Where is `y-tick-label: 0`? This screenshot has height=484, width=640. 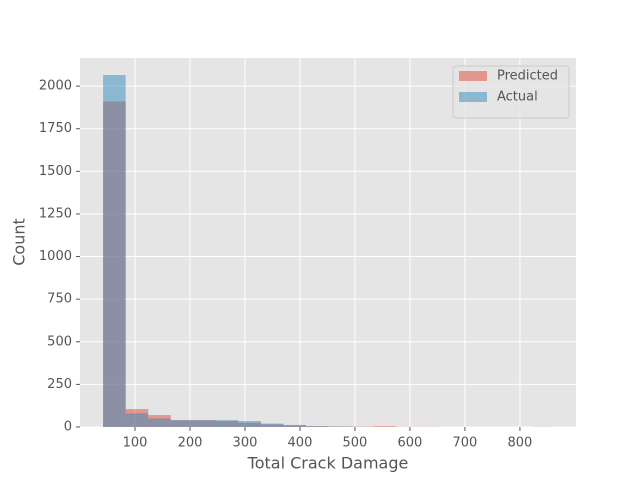 y-tick-label: 0 is located at coordinates (68, 427).